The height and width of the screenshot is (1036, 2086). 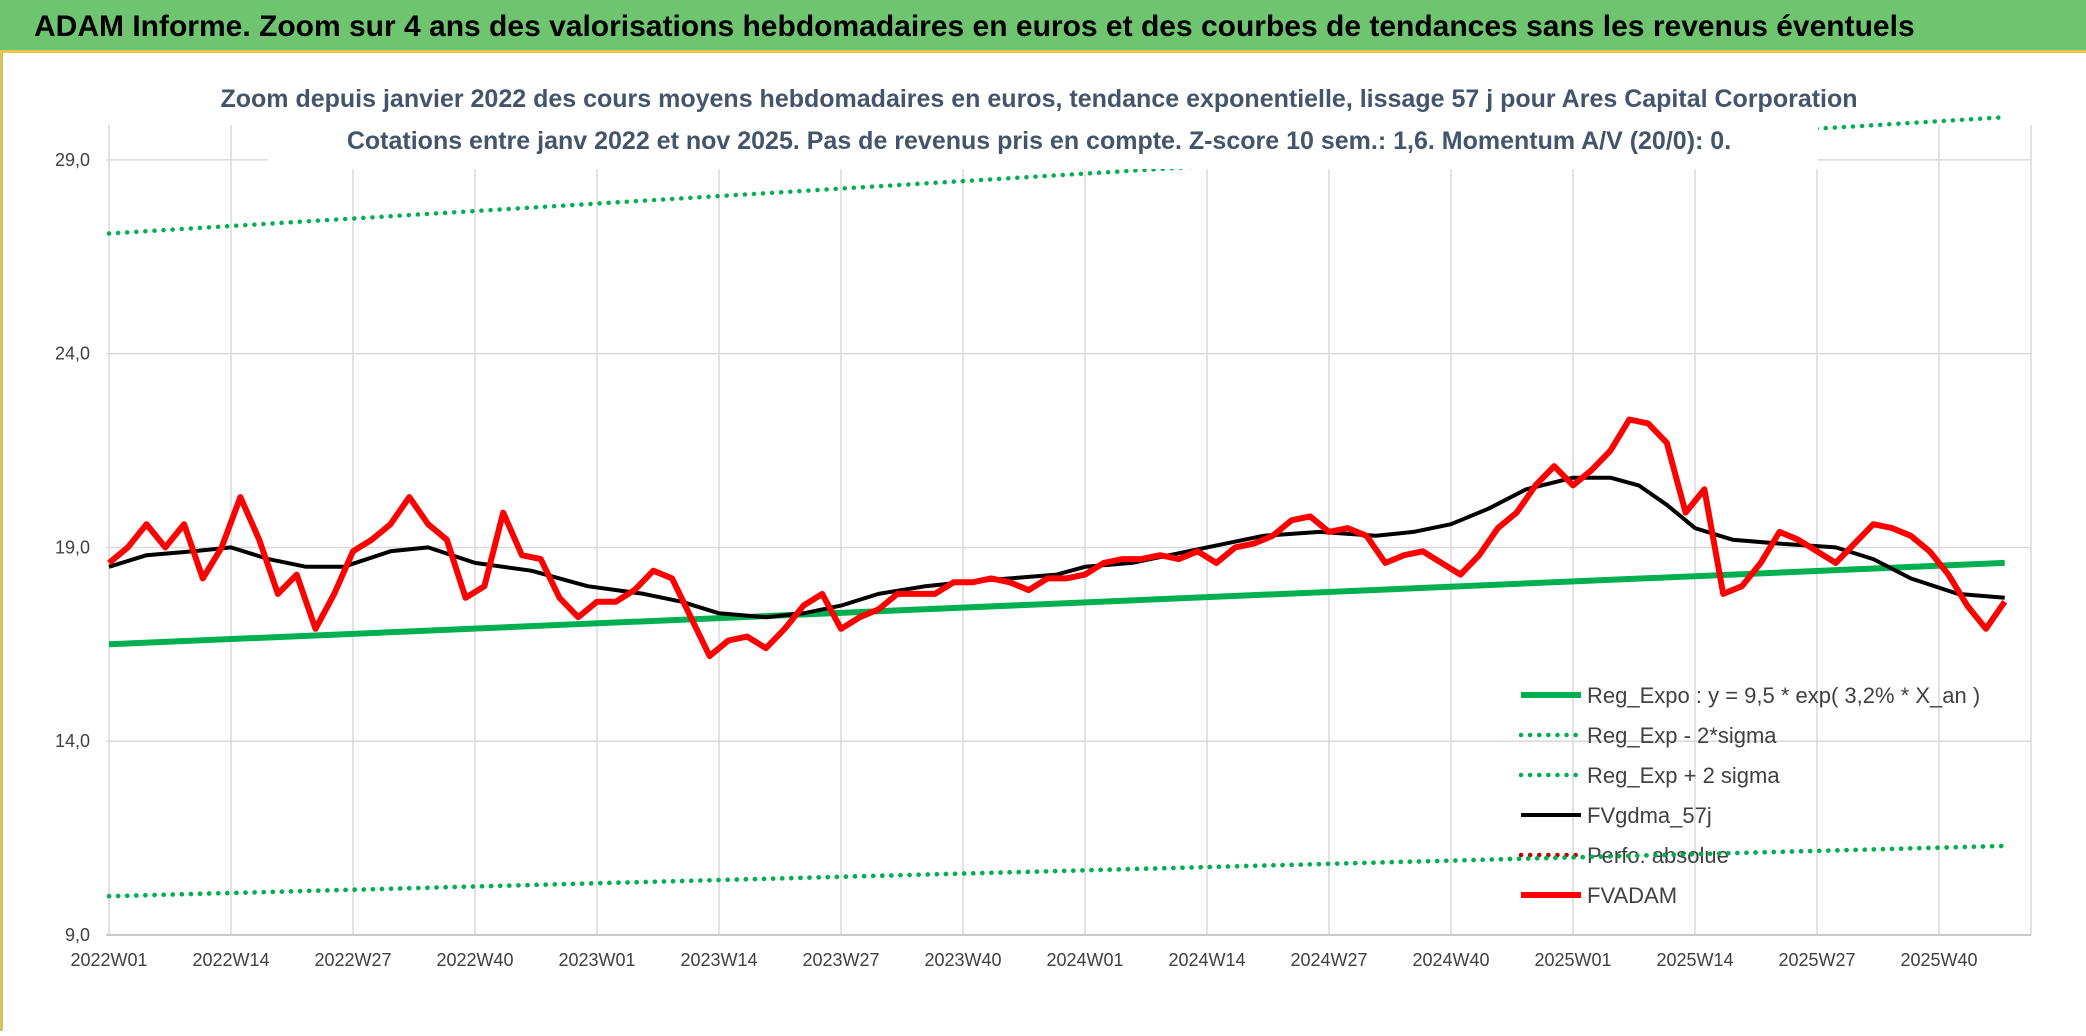 What do you see at coordinates (1206, 960) in the screenshot?
I see `x-tick-label: 2024W14` at bounding box center [1206, 960].